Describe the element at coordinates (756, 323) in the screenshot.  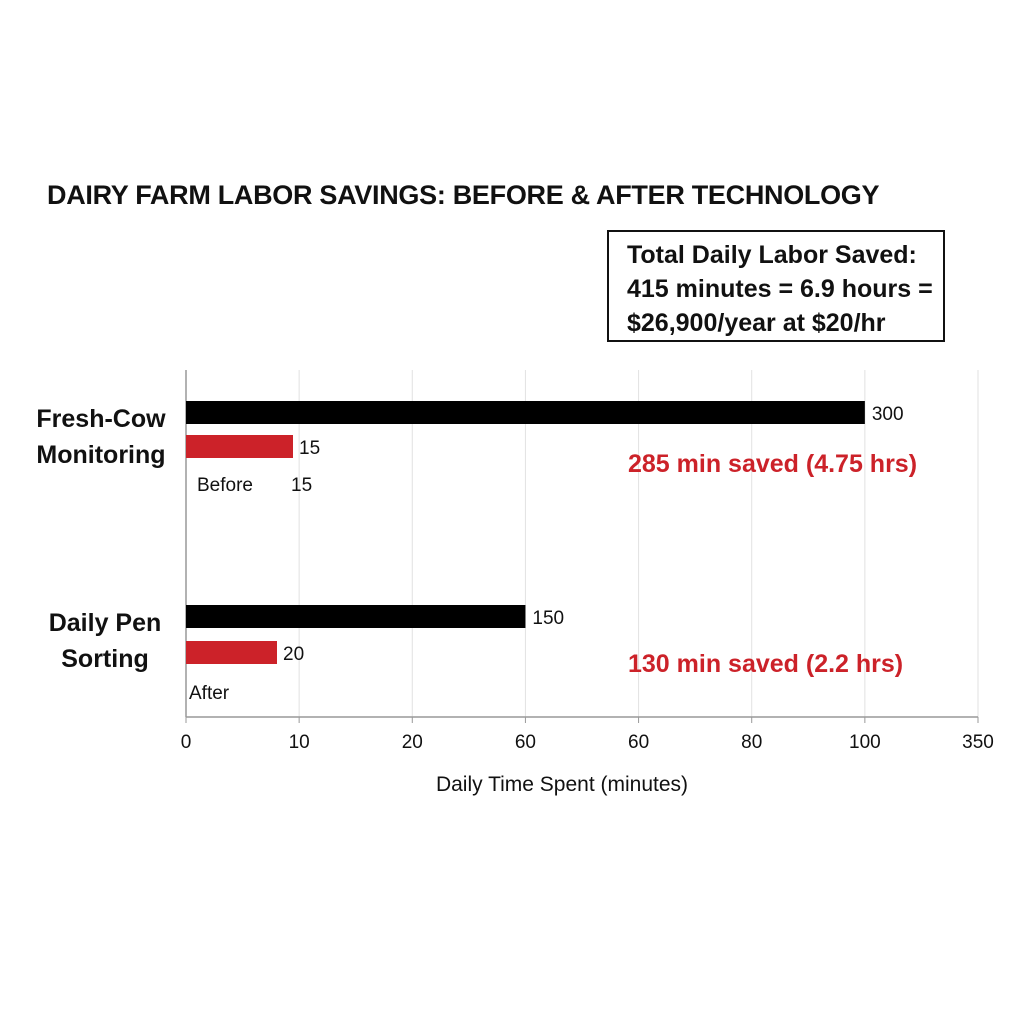
I see `summary-line: $26,900/year at $20/hr` at that location.